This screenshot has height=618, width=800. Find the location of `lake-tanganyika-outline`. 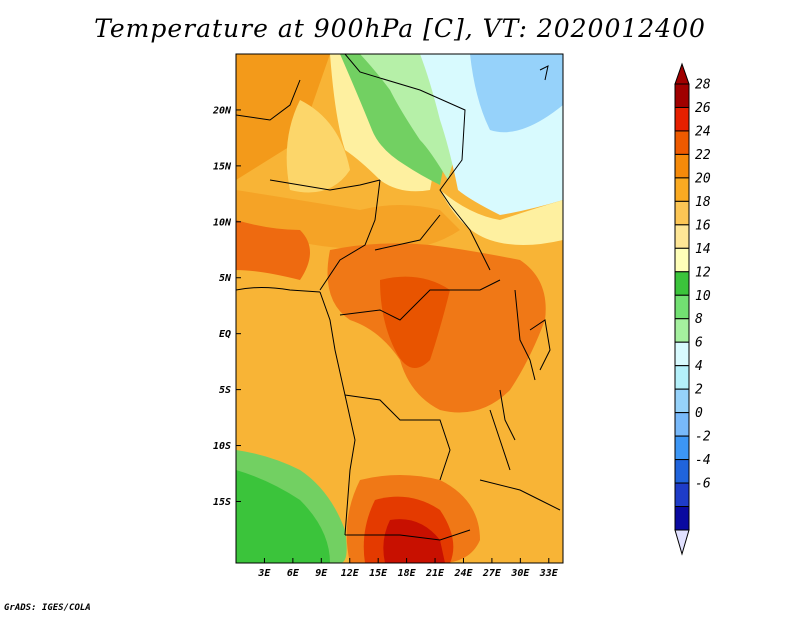

lake-tanganyika-outline is located at coordinates (507, 415).